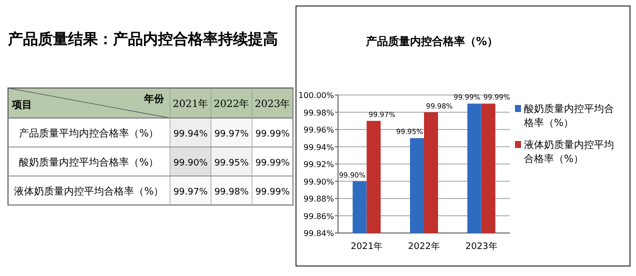 This screenshot has width=636, height=276. Describe the element at coordinates (431, 41) in the screenshot. I see `chart-title: 产品质量内控合格率（%）` at that location.